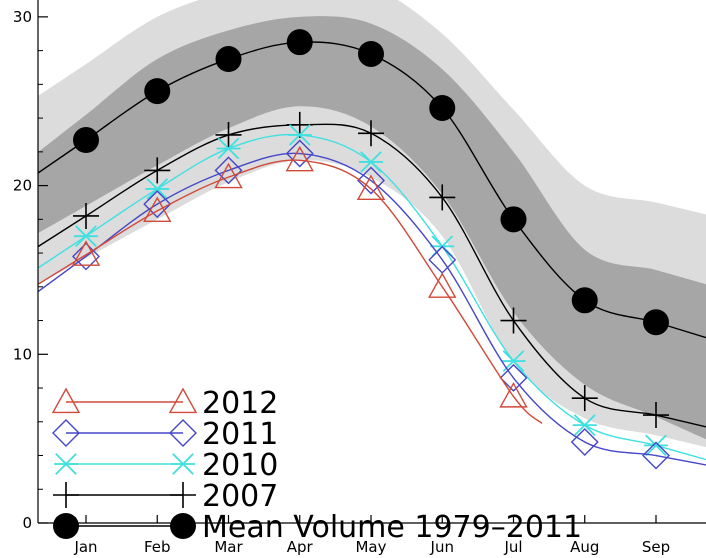  I want to click on point-2011-jul, so click(513, 377).